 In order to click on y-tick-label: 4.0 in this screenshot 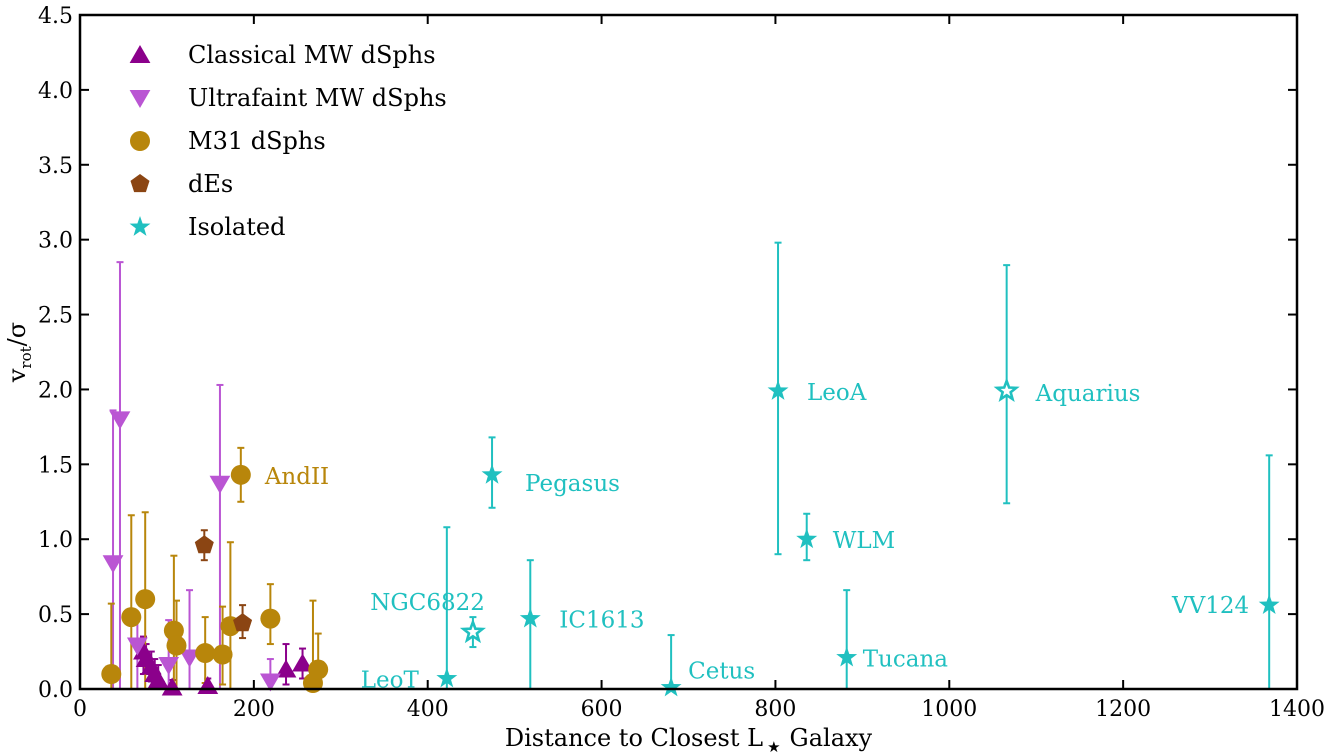, I will do `click(55, 91)`.